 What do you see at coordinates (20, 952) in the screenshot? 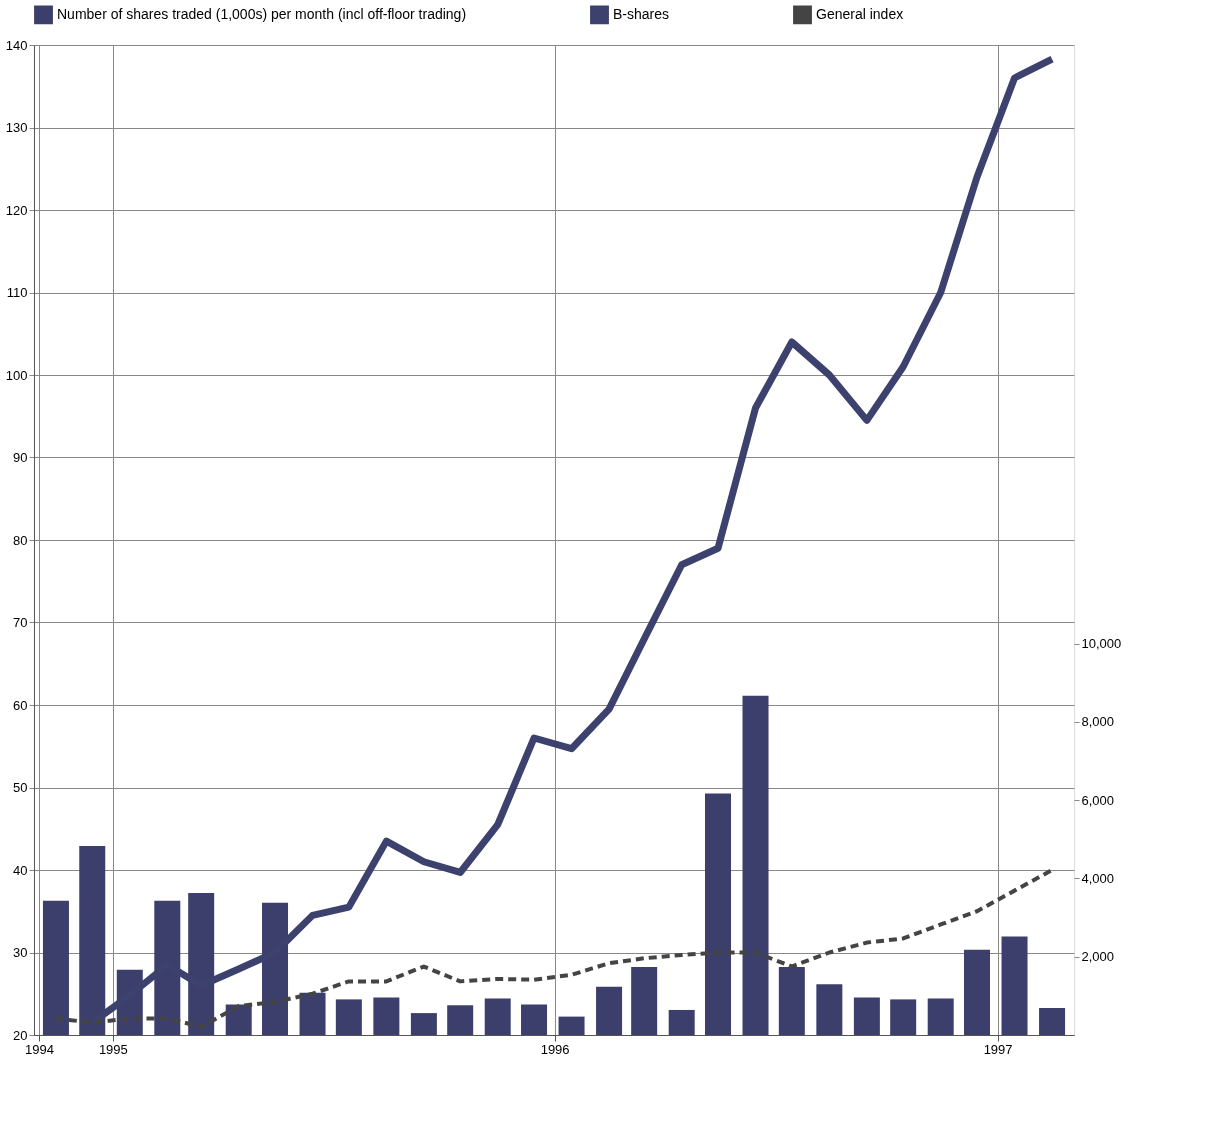
I see `y-tick-label: 30` at bounding box center [20, 952].